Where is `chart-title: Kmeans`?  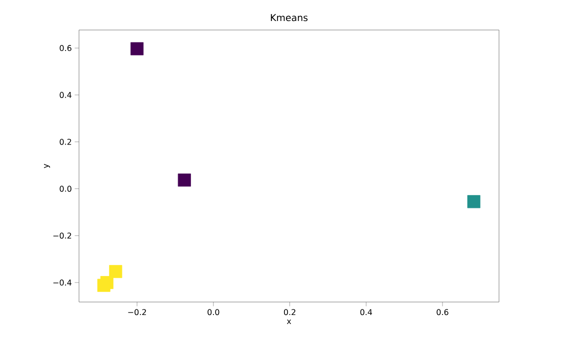 chart-title: Kmeans is located at coordinates (289, 18).